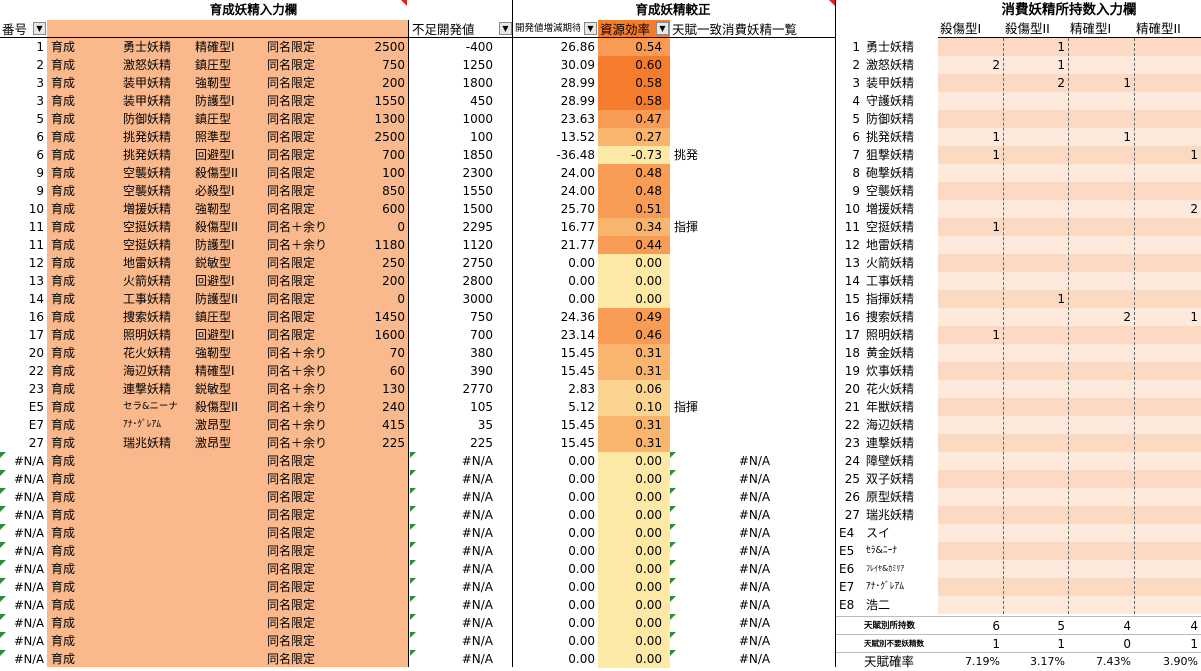  I want to click on name-cell: 装甲妖精, so click(147, 83).